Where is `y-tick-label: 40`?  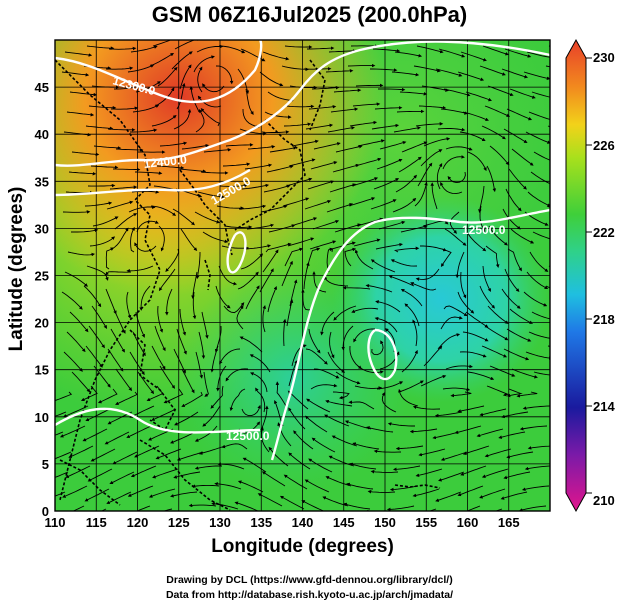
y-tick-label: 40 is located at coordinates (42, 134).